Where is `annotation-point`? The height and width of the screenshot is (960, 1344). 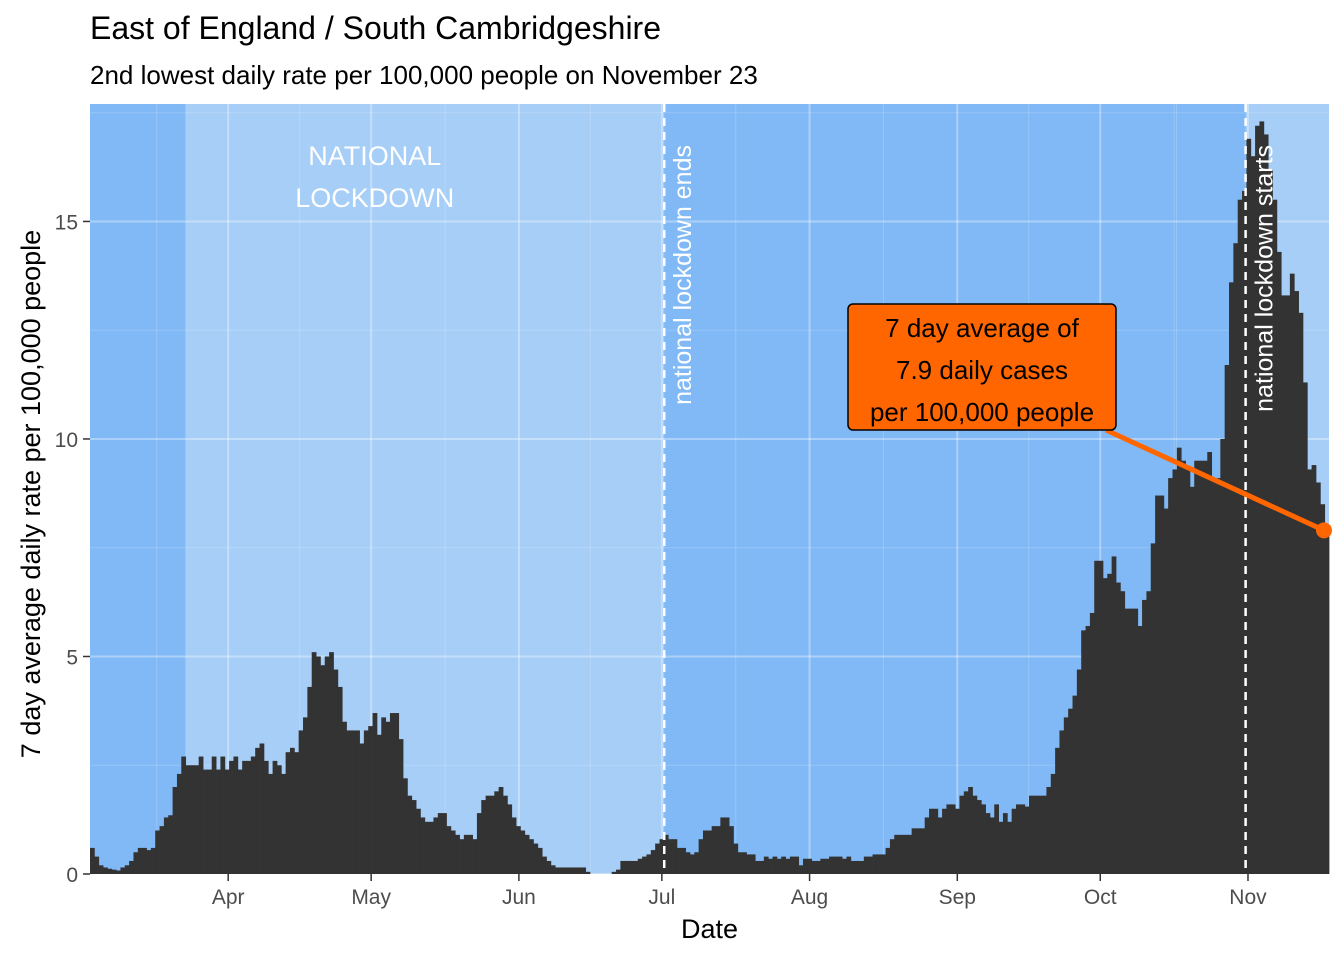 annotation-point is located at coordinates (1324, 530).